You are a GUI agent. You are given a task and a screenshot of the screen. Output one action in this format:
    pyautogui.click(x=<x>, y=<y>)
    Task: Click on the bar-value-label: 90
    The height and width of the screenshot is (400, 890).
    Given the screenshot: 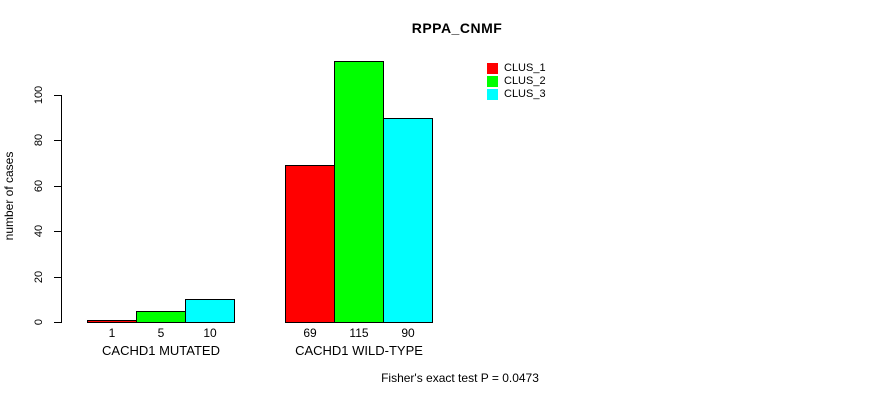 What is the action you would take?
    pyautogui.click(x=408, y=333)
    